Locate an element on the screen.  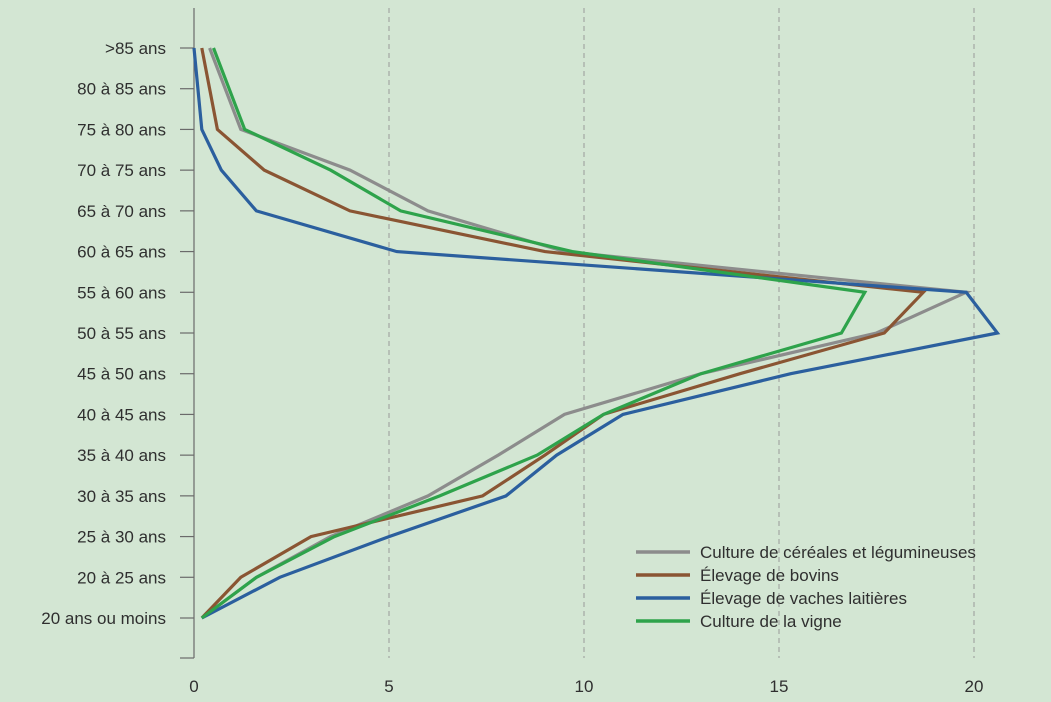
y-tick-label: 75 à 80 ans is located at coordinates (121, 129).